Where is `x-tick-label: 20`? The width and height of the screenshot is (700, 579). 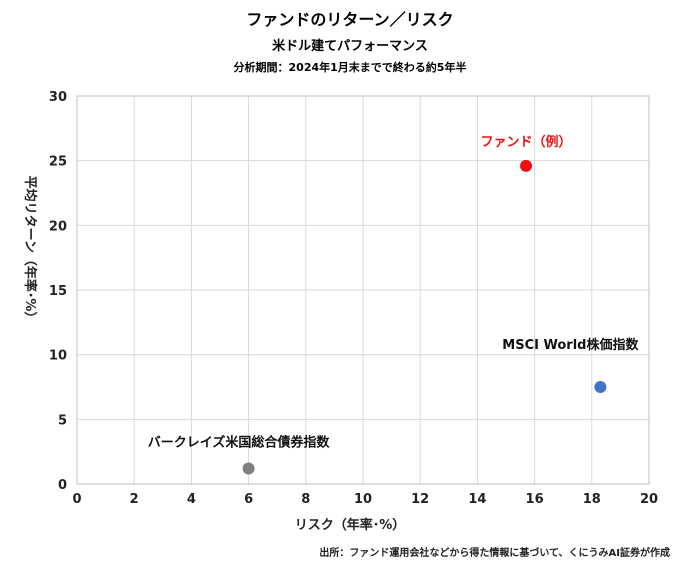 x-tick-label: 20 is located at coordinates (649, 499).